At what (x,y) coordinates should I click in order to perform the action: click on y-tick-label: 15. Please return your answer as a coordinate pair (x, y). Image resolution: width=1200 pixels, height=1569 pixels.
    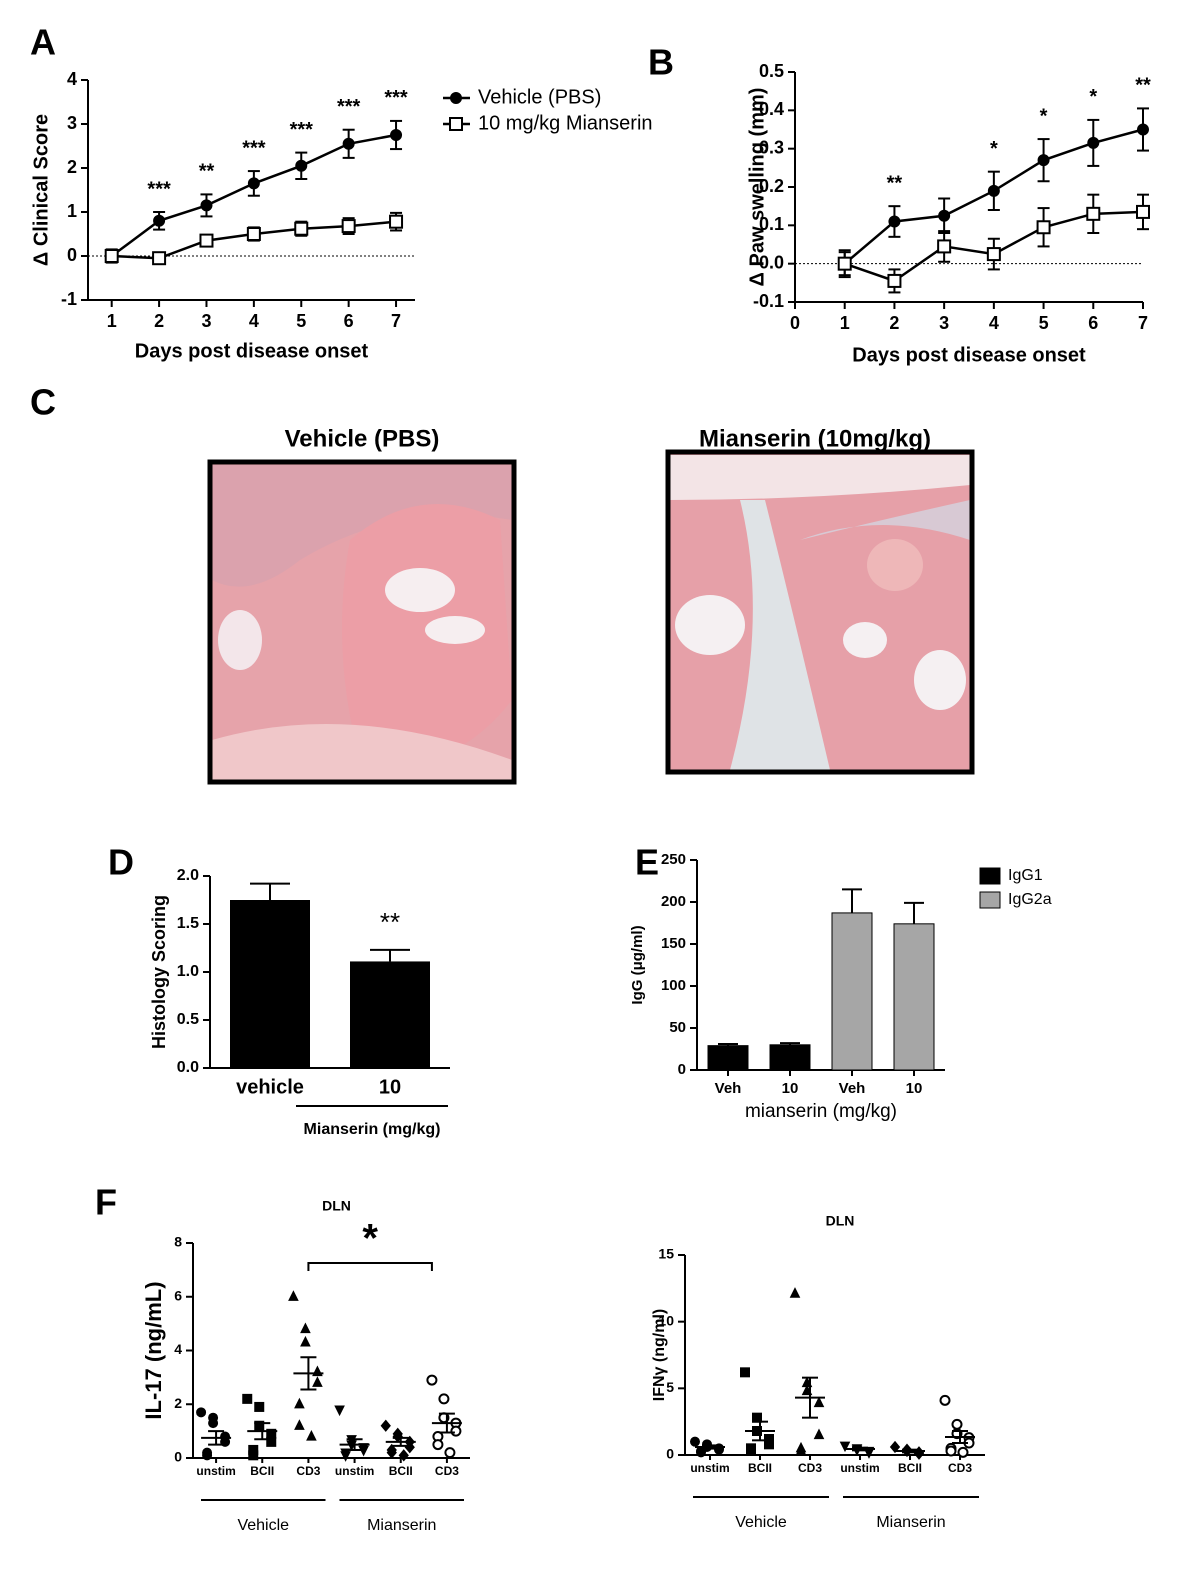
    Looking at the image, I should click on (666, 1254).